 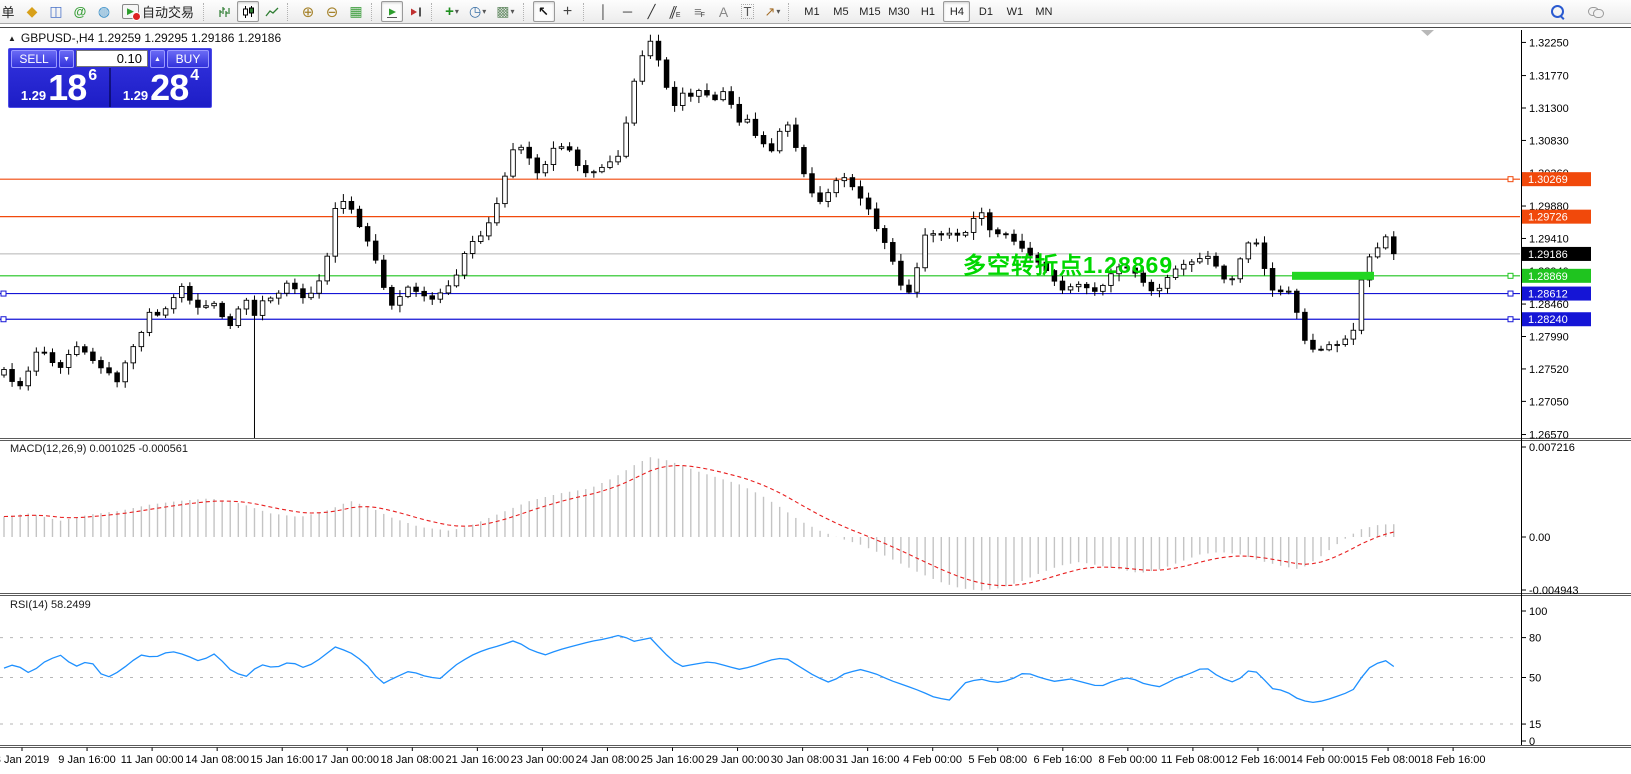 What do you see at coordinates (169, 87) in the screenshot?
I see `buy-price-big: 28` at bounding box center [169, 87].